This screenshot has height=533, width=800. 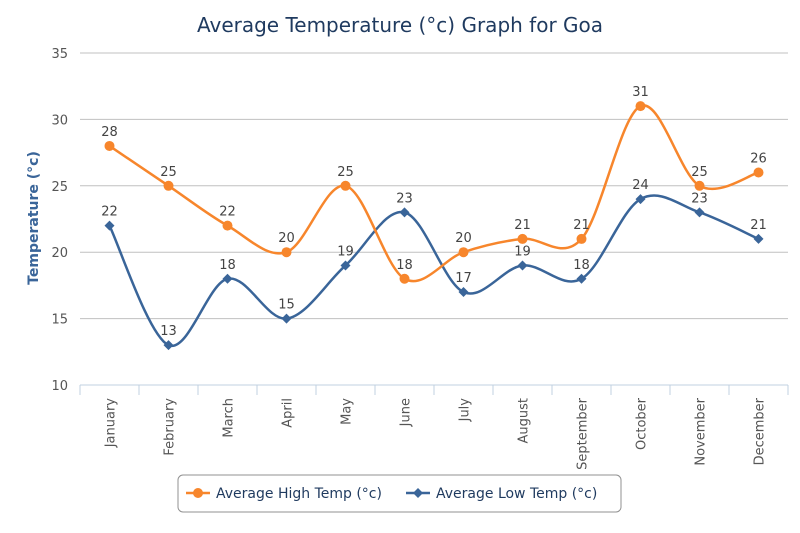 What do you see at coordinates (59, 253) in the screenshot?
I see `y-tick-label: 20` at bounding box center [59, 253].